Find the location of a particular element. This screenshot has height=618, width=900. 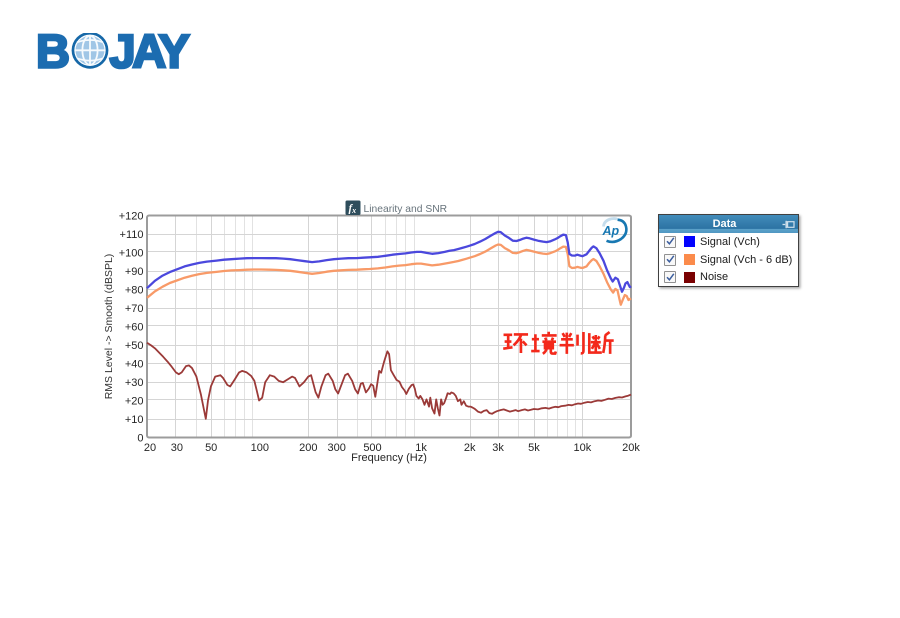

svg-text: 300 is located at coordinates (337, 448).